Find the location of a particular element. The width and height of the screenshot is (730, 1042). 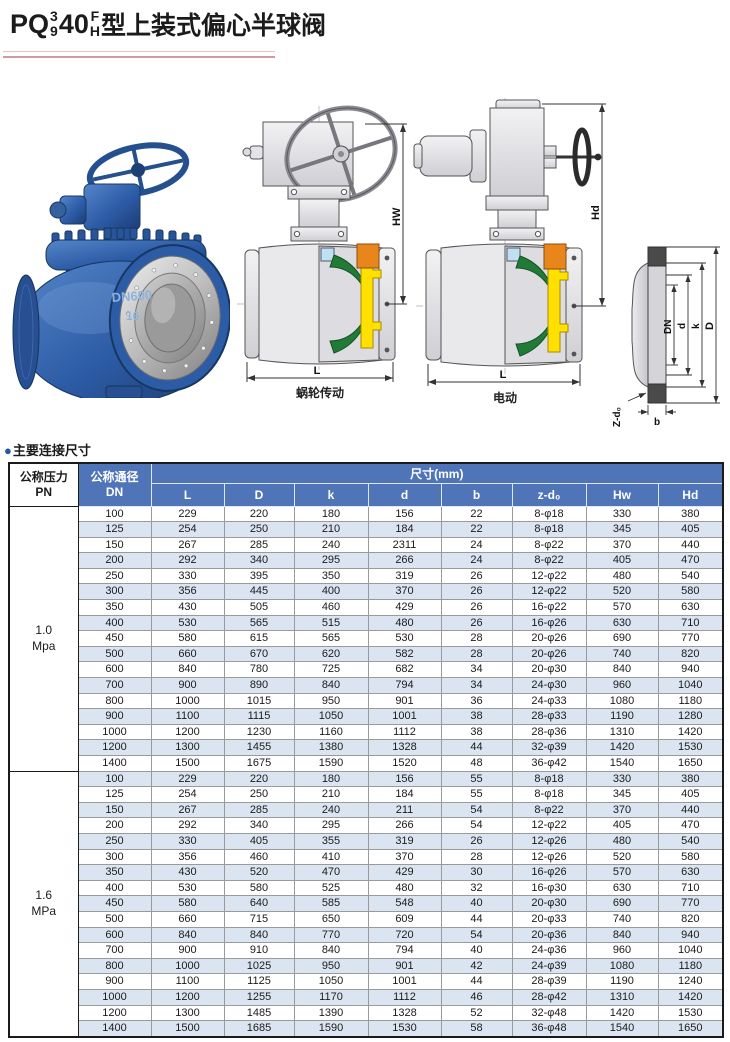

dn-cell: 125 is located at coordinates (114, 794).